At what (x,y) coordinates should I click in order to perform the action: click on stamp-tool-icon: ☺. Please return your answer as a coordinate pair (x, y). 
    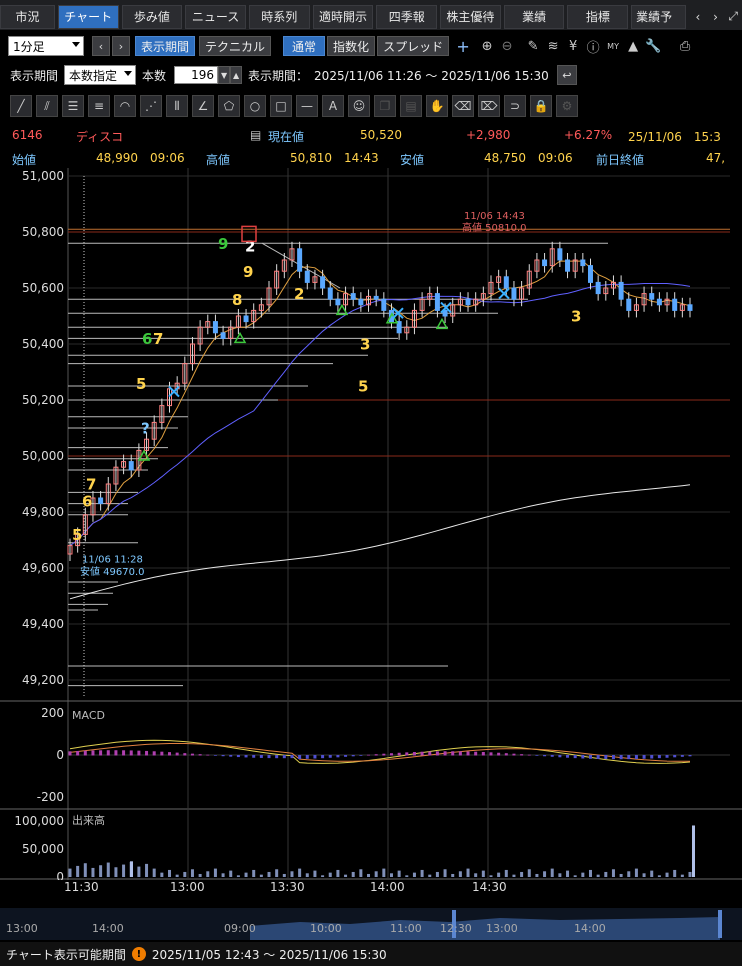
    Looking at the image, I should click on (359, 106).